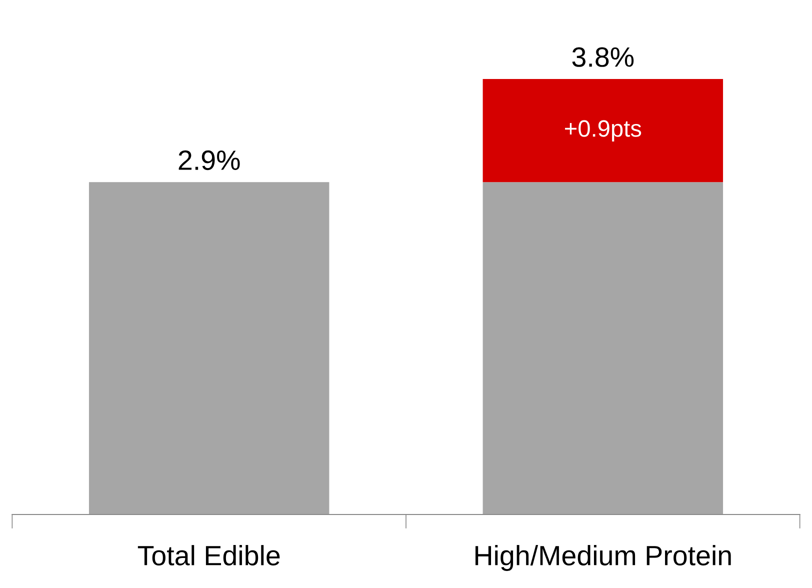 The width and height of the screenshot is (812, 588). What do you see at coordinates (209, 555) in the screenshot?
I see `x-tick-label: Total Edible` at bounding box center [209, 555].